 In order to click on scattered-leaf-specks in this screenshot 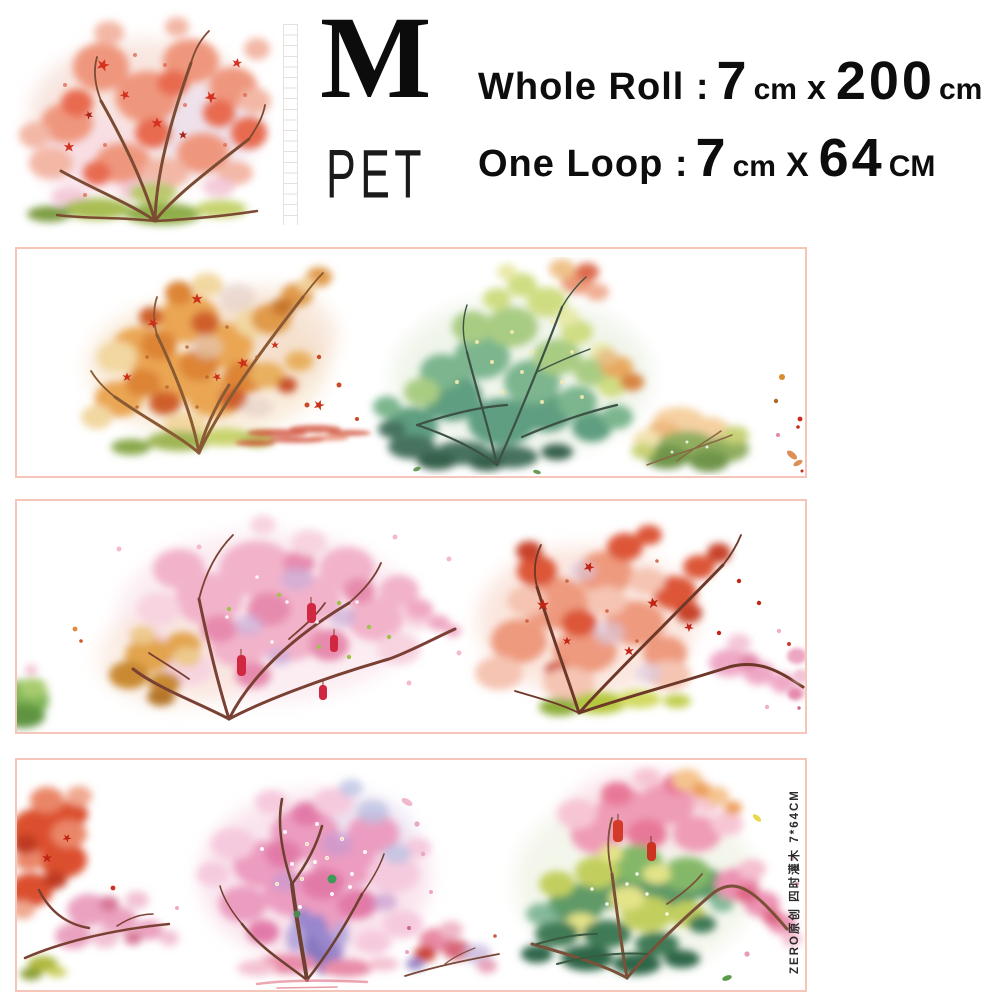, I will do `click(783, 416)`.